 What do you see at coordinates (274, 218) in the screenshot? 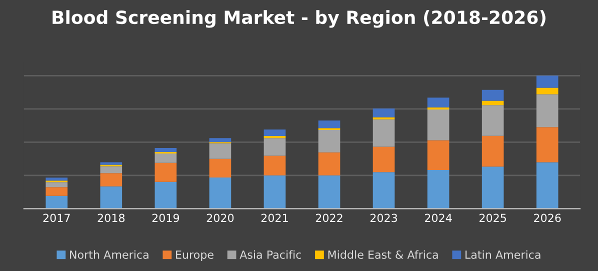
I see `x-tick-label: 2021` at bounding box center [274, 218].